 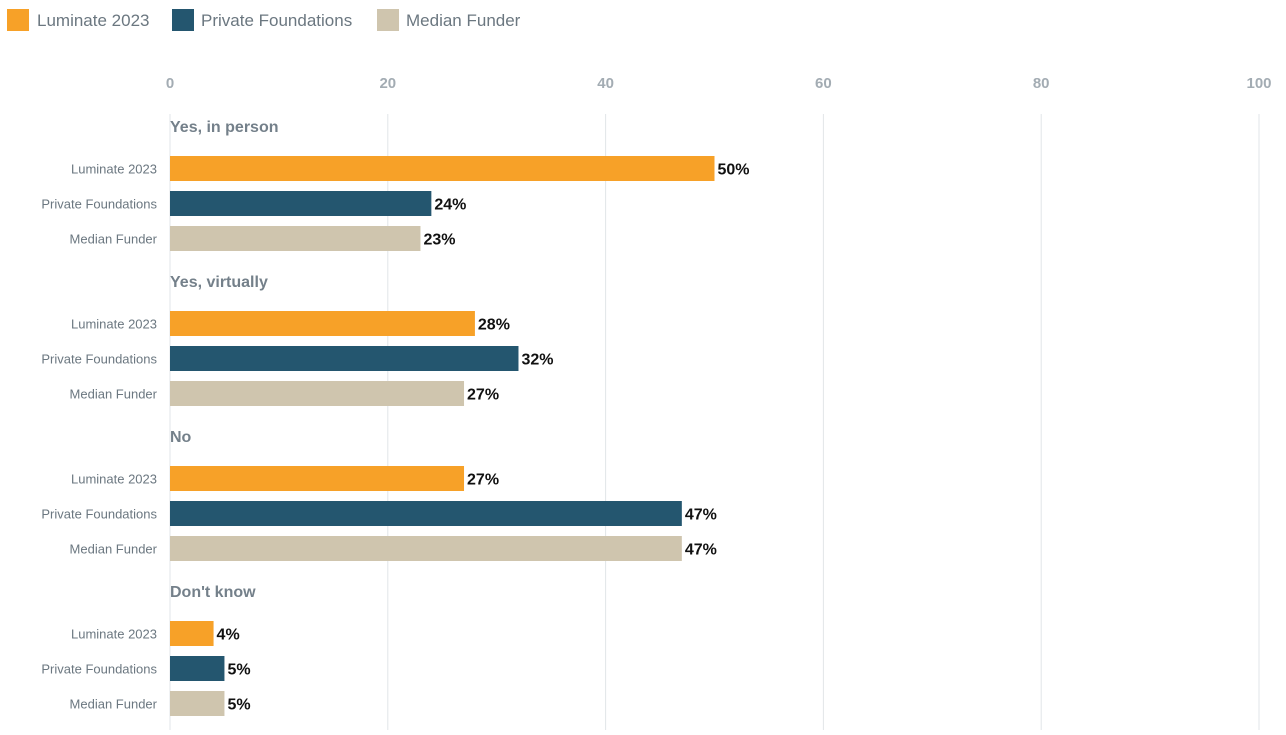 What do you see at coordinates (197, 668) in the screenshot?
I see `bar-don-t-know-private-foundations` at bounding box center [197, 668].